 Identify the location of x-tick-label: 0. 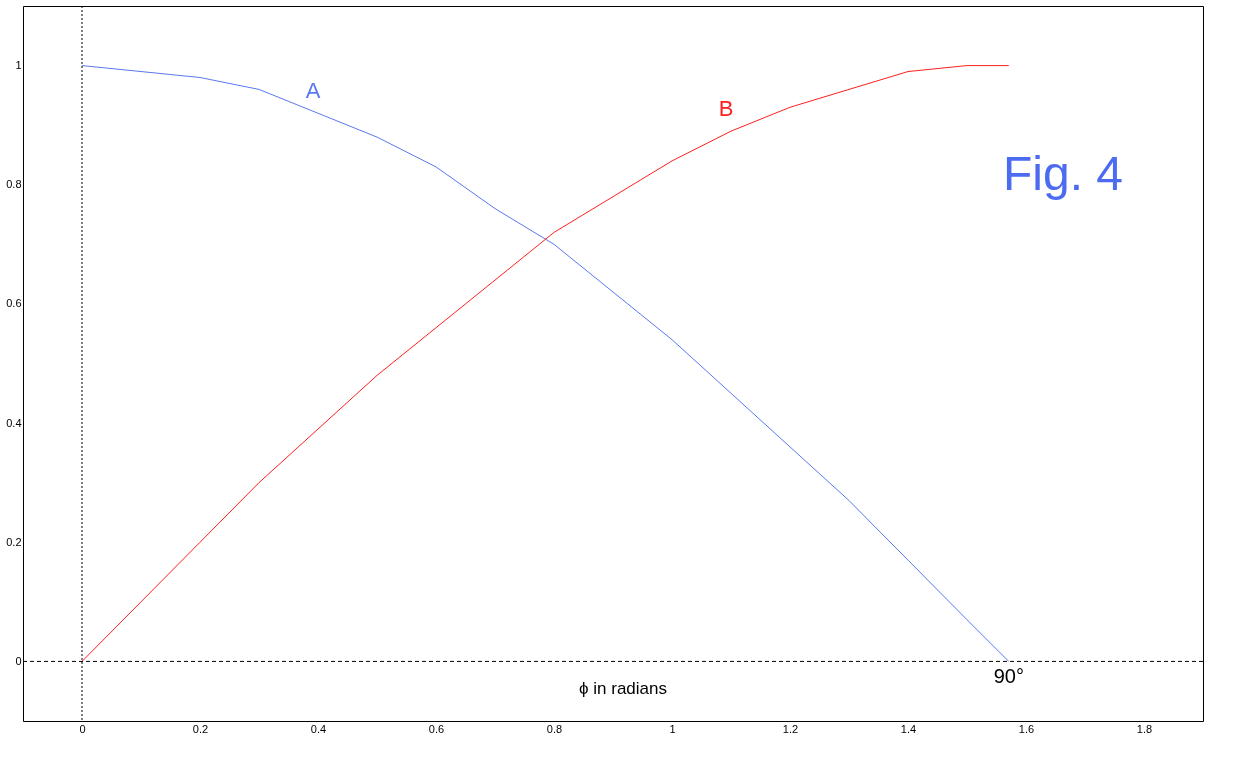
(82, 728).